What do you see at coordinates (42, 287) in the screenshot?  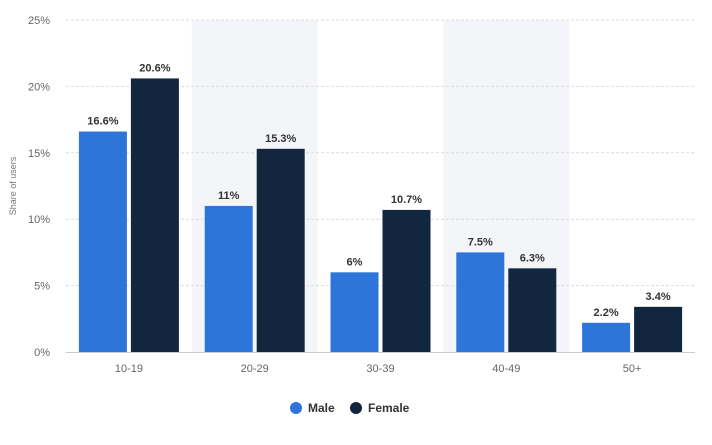 I see `y-tick-label: 5%` at bounding box center [42, 287].